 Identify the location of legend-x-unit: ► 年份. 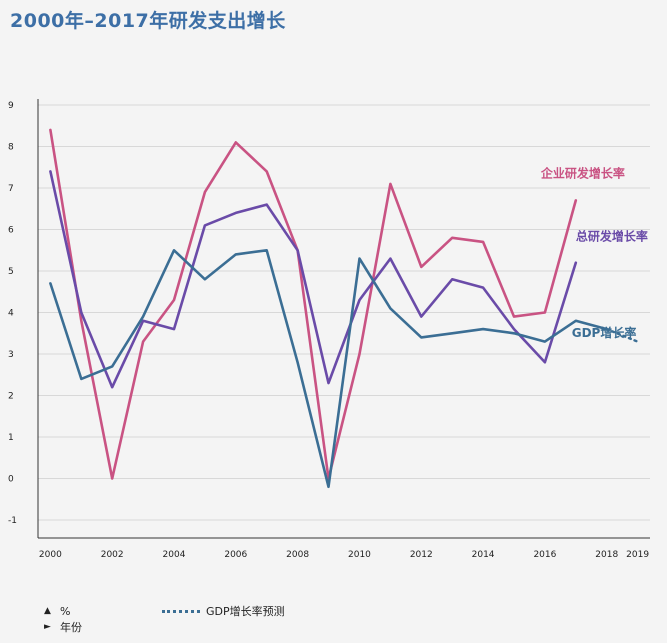
(63, 627).